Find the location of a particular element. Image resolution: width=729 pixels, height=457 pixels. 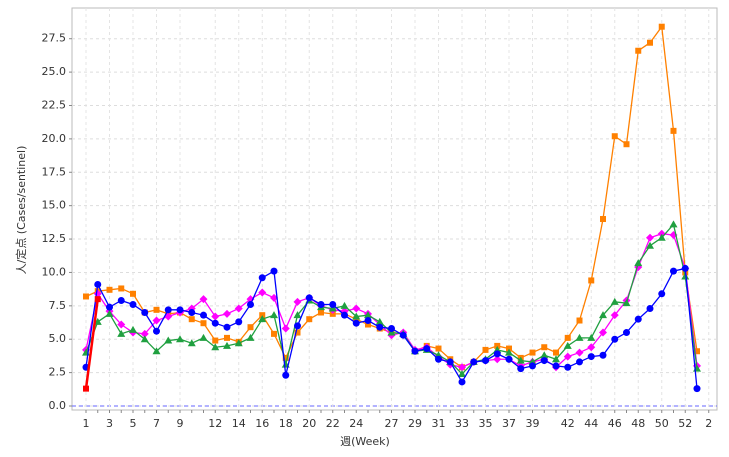

y-tick-label: 17.5 is located at coordinates (54, 171).